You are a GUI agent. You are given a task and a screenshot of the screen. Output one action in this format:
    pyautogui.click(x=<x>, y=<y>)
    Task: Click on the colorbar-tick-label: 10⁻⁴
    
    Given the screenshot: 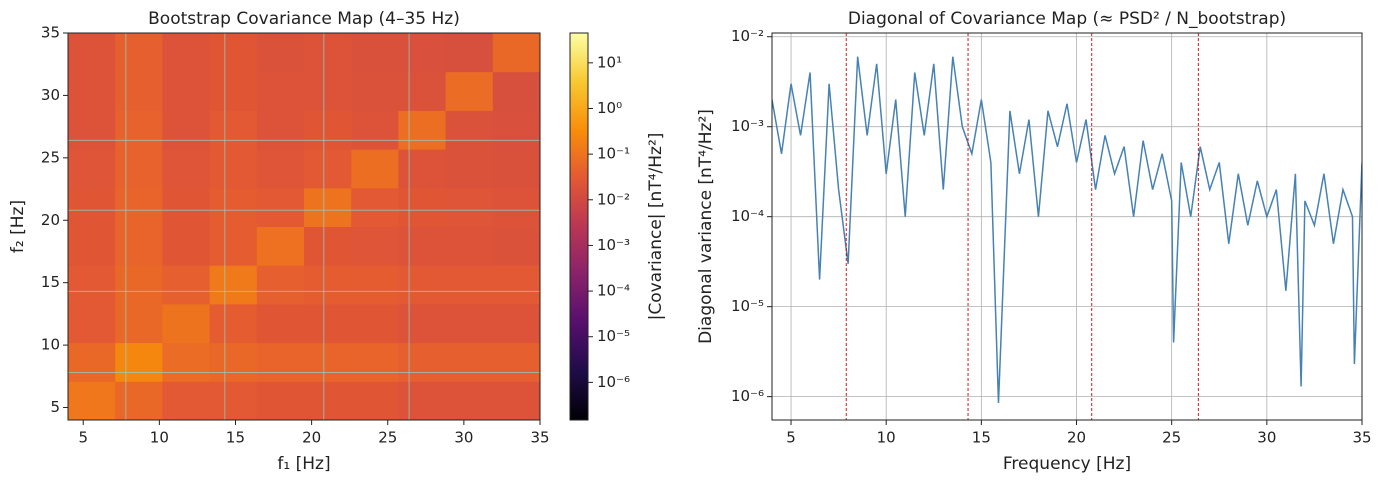 What is the action you would take?
    pyautogui.click(x=613, y=291)
    